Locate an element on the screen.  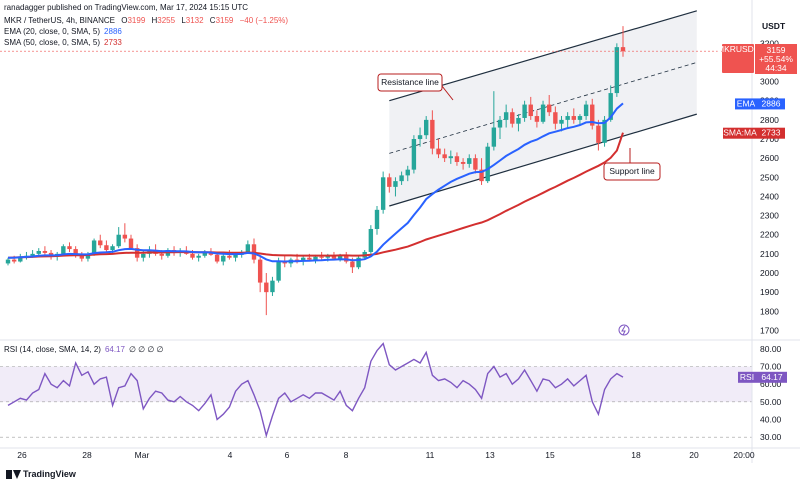
lightning-icon is located at coordinates (623, 330).